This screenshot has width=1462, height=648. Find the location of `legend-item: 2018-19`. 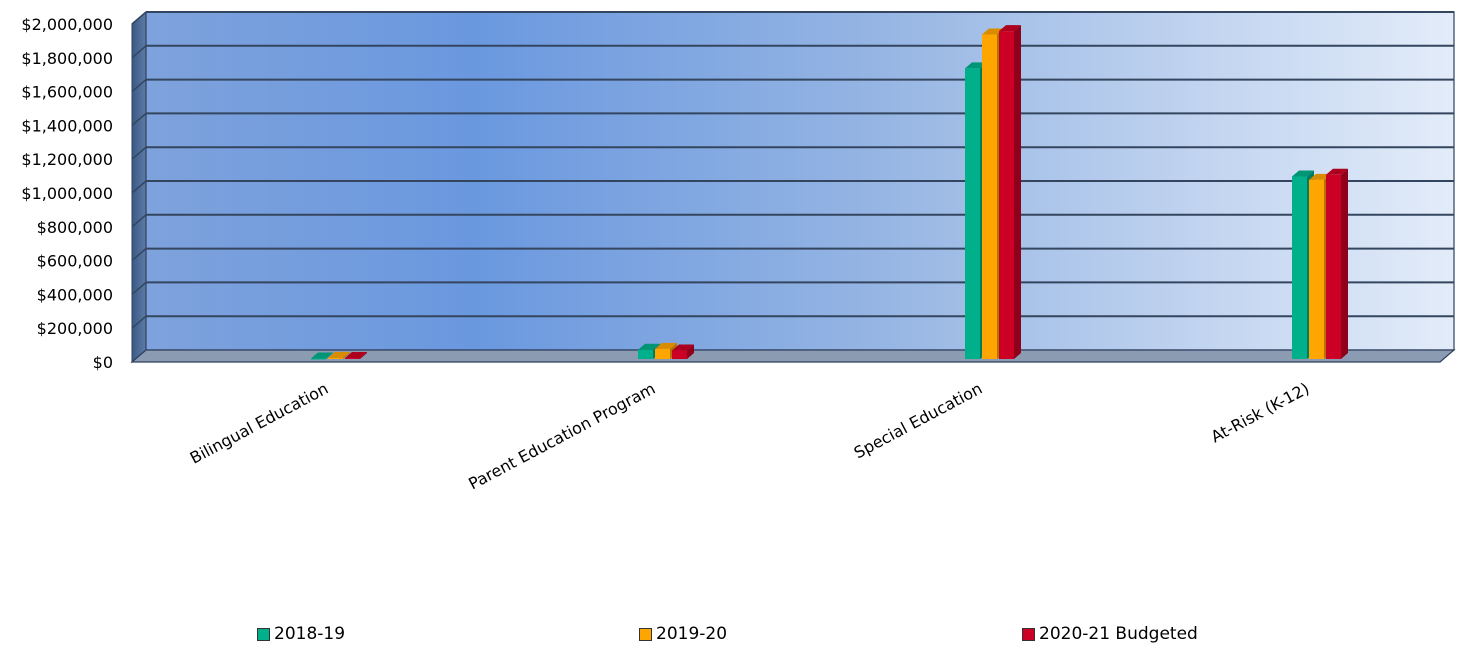

legend-item: 2018-19 is located at coordinates (301, 634).